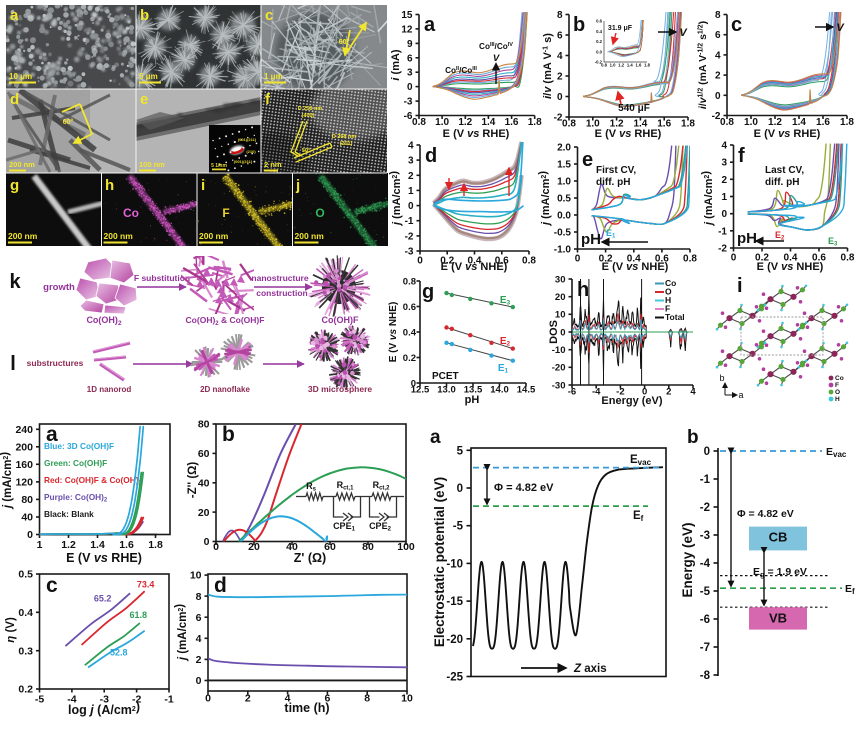  What do you see at coordinates (564, 199) in the screenshot?
I see `svg-text: 0.5` at bounding box center [564, 199].